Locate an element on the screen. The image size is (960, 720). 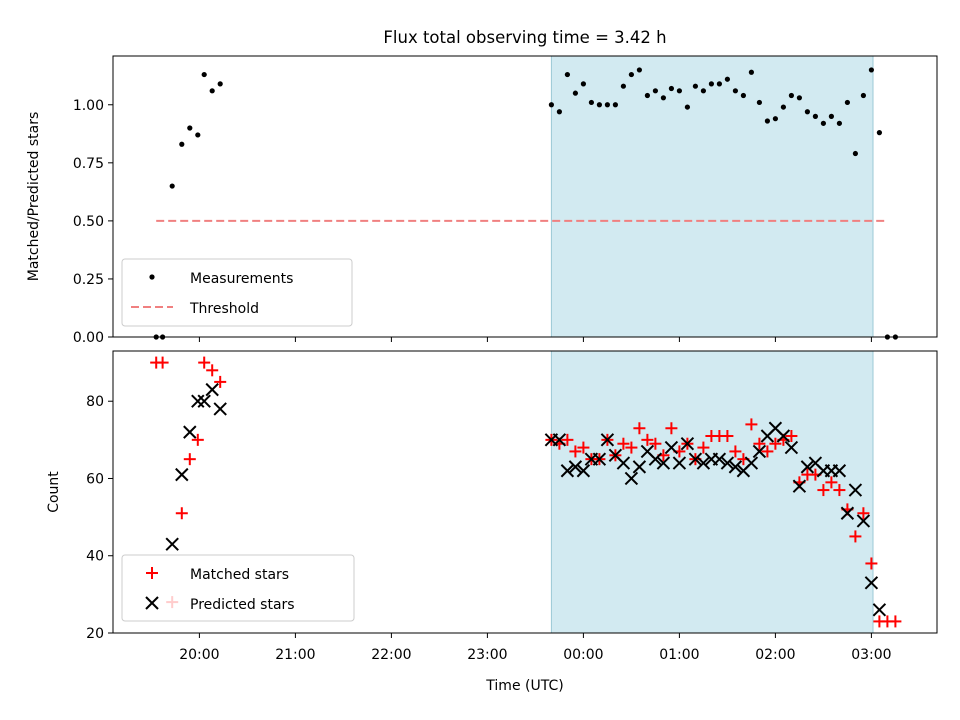
bottom-legend: Matched stars Predicted stars is located at coordinates (238, 588).